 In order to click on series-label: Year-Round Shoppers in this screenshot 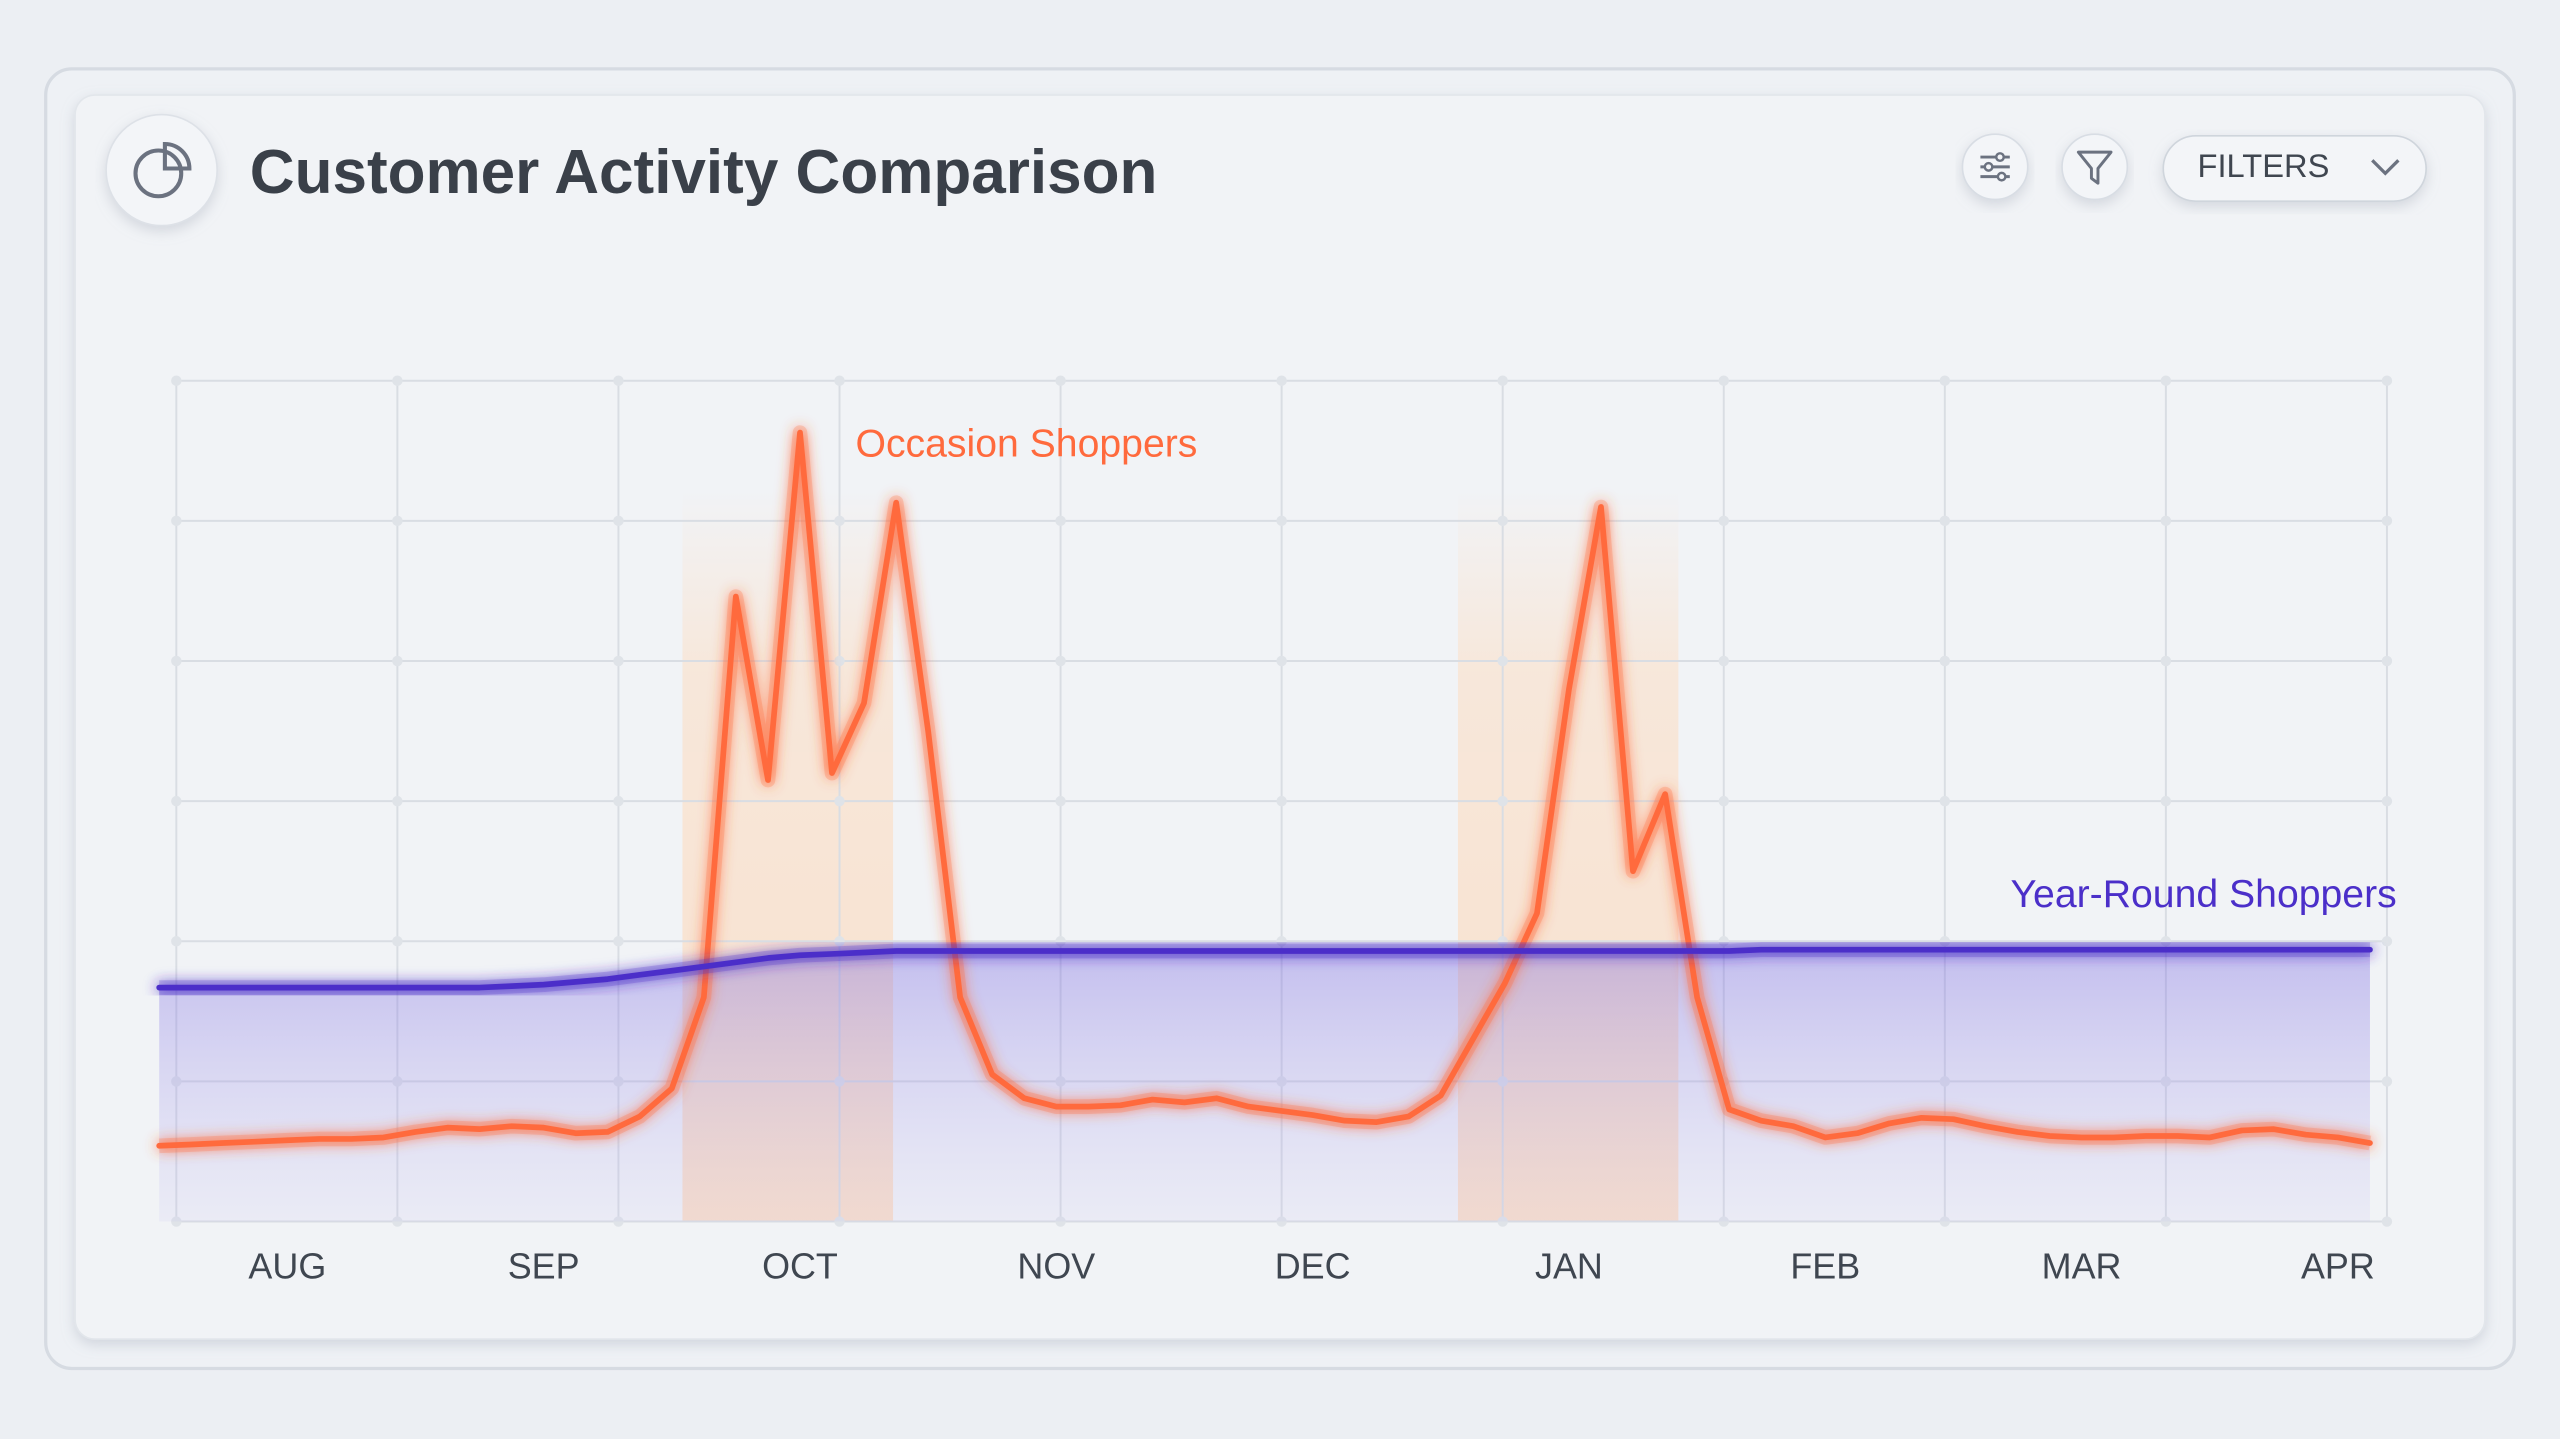, I will do `click(2204, 894)`.